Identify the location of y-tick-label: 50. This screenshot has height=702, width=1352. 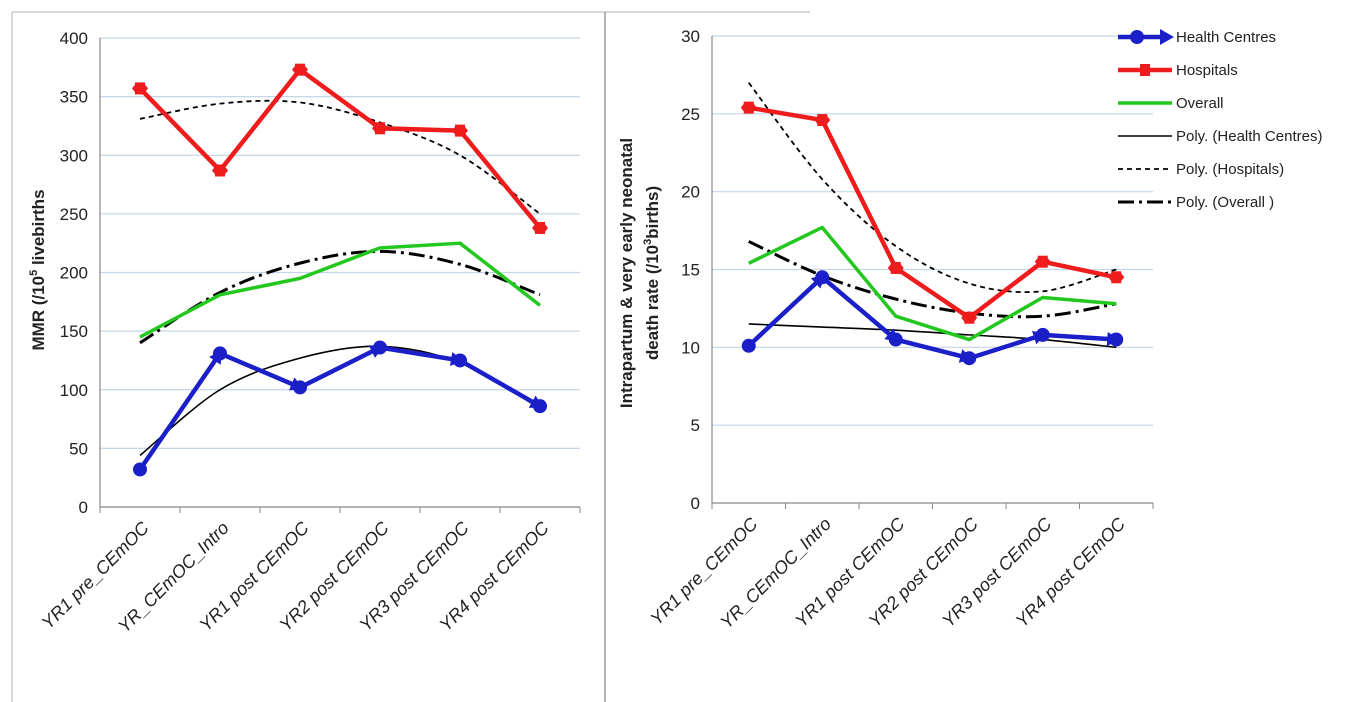
(78, 448).